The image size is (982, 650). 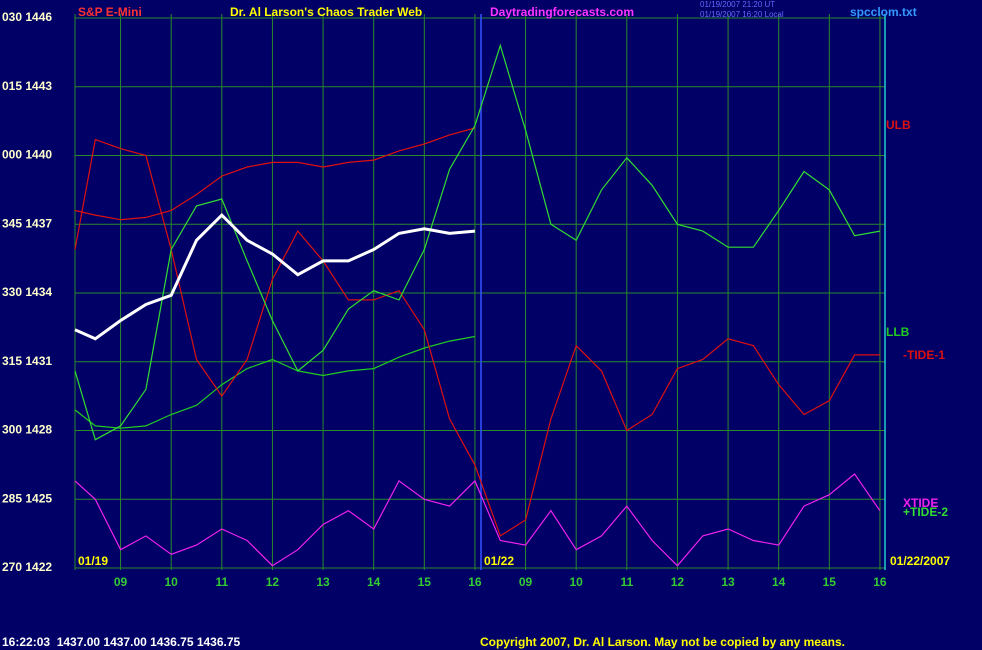 What do you see at coordinates (275, 276) in the screenshot?
I see `price-line` at bounding box center [275, 276].